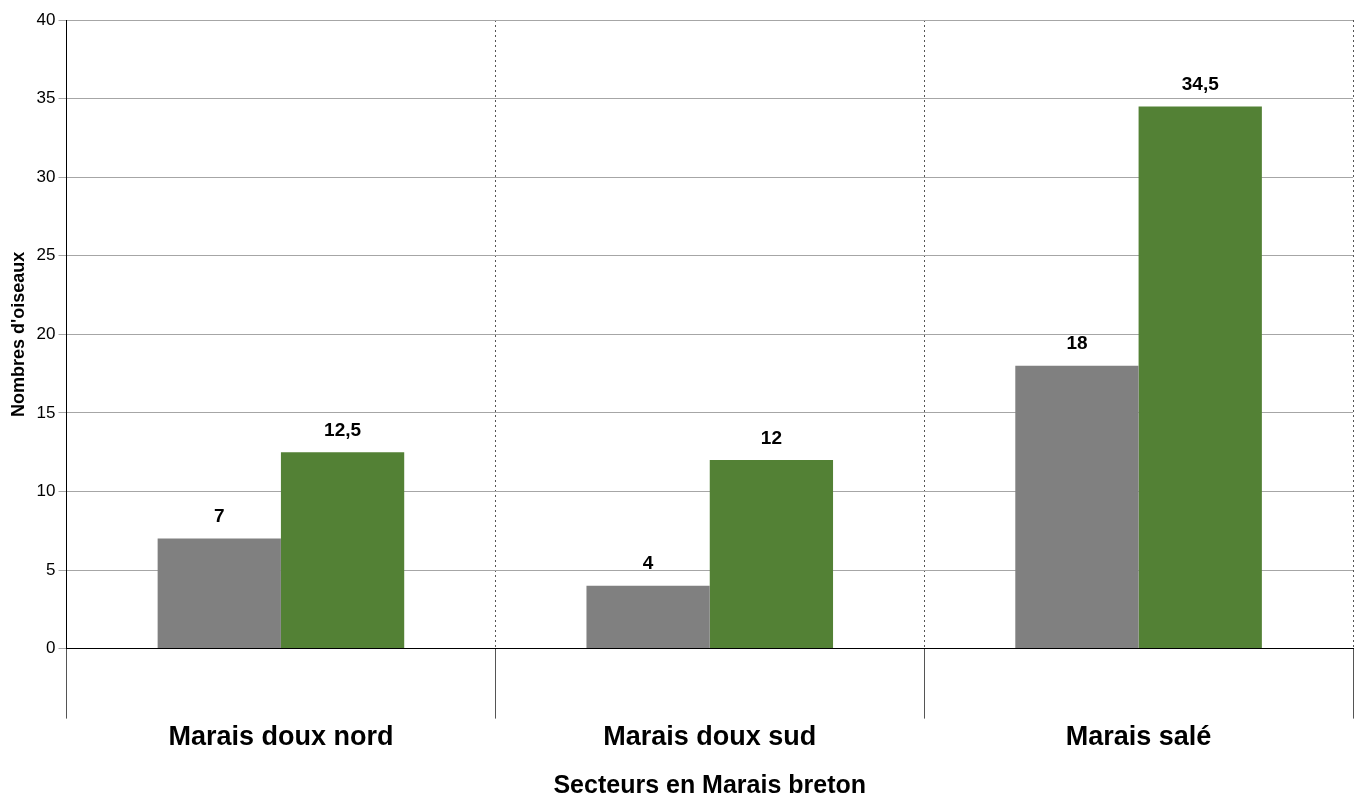 The height and width of the screenshot is (808, 1355). I want to click on data-label: 34,5, so click(1200, 84).